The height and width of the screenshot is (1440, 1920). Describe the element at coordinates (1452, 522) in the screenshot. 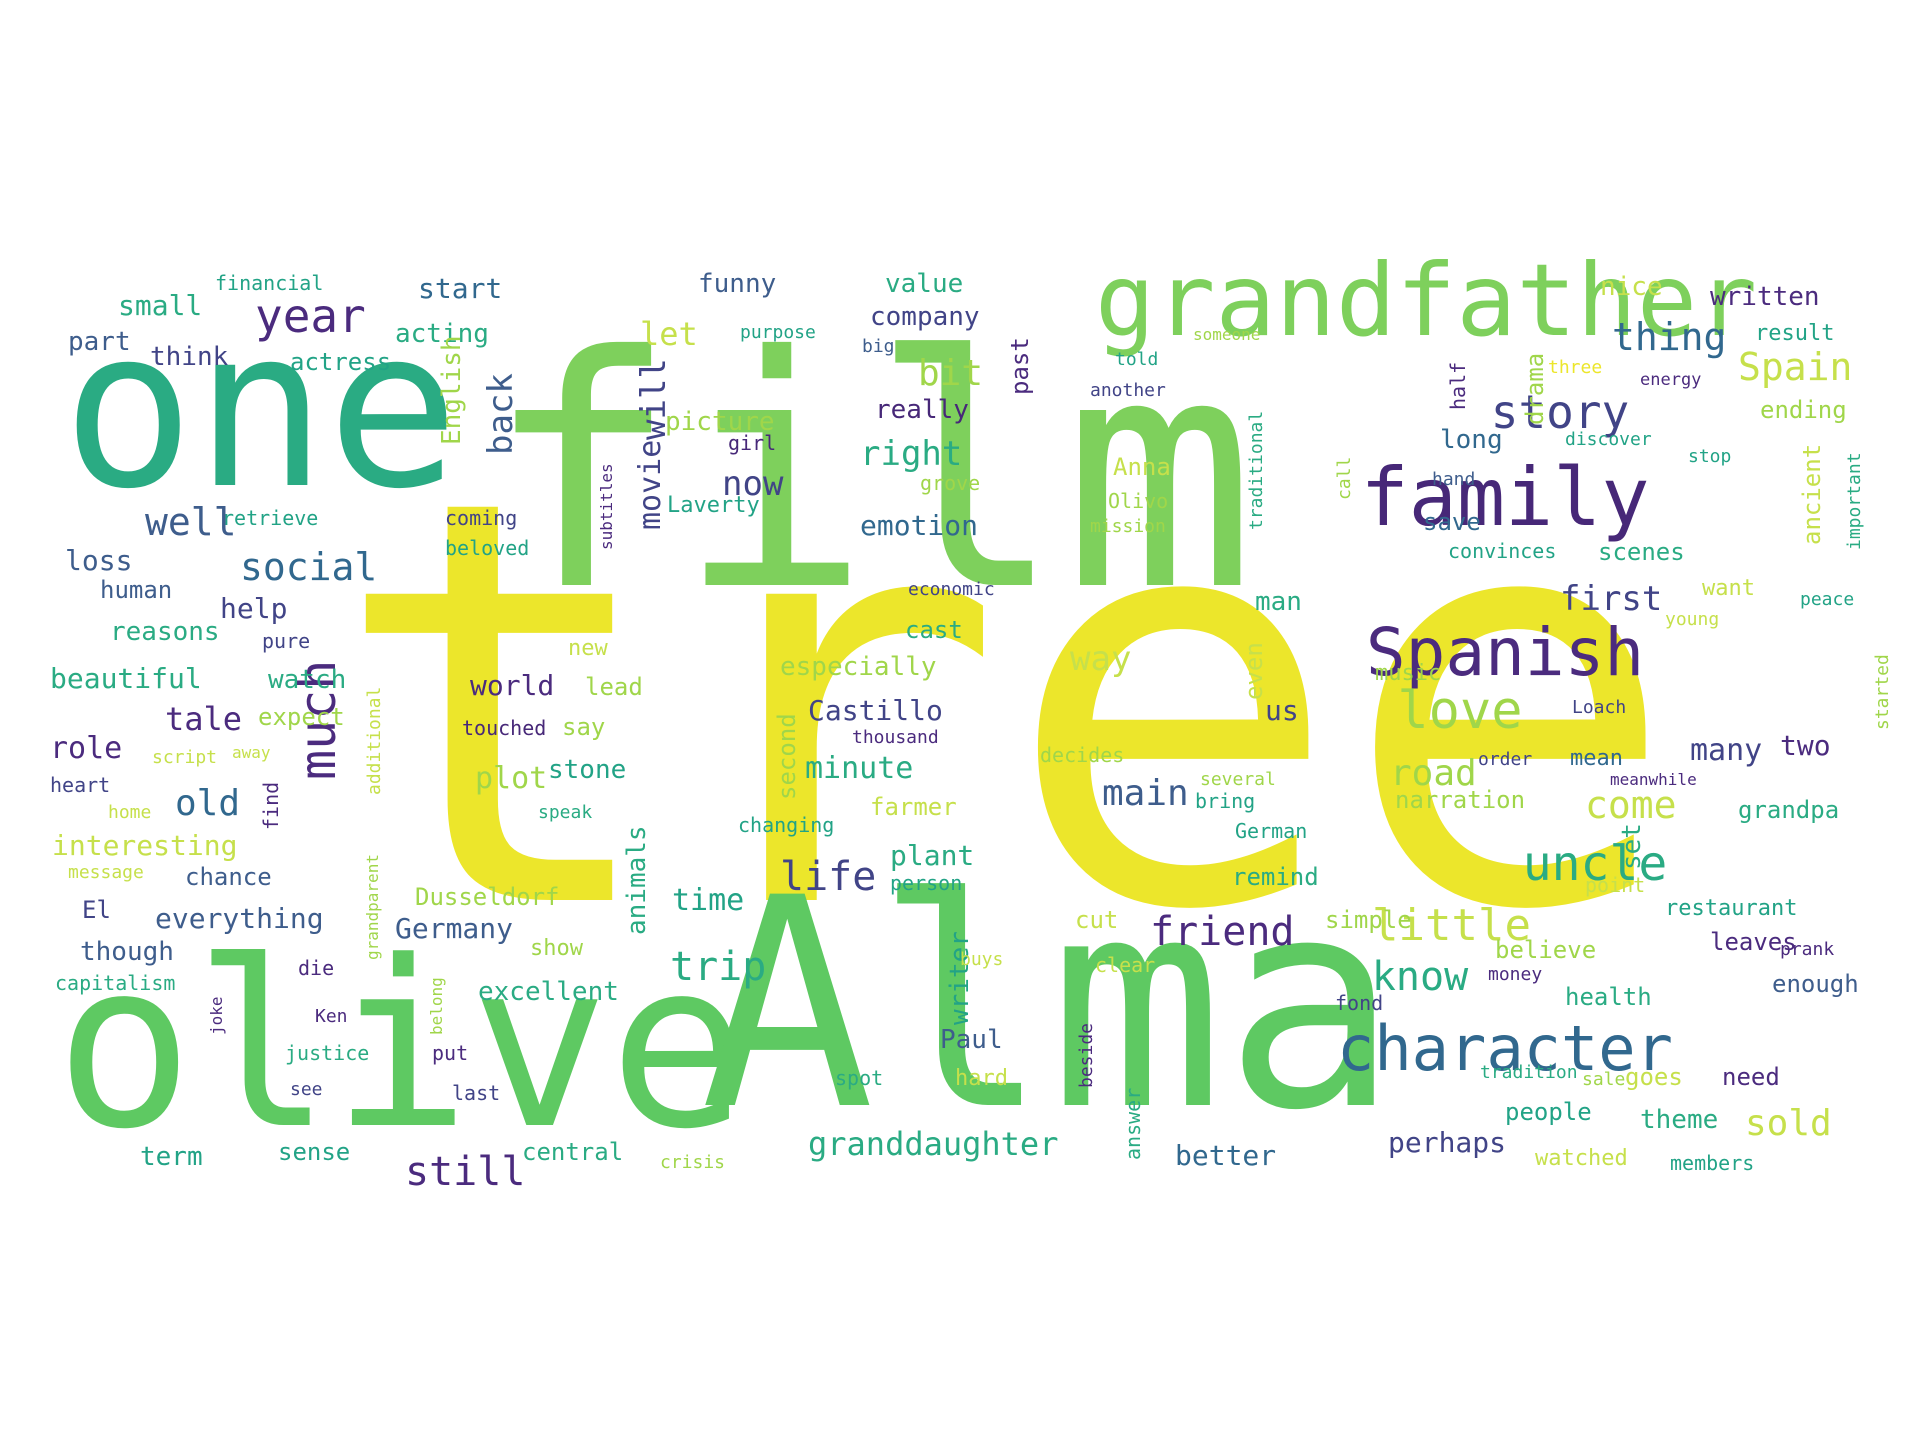

I see `word-save: save` at that location.